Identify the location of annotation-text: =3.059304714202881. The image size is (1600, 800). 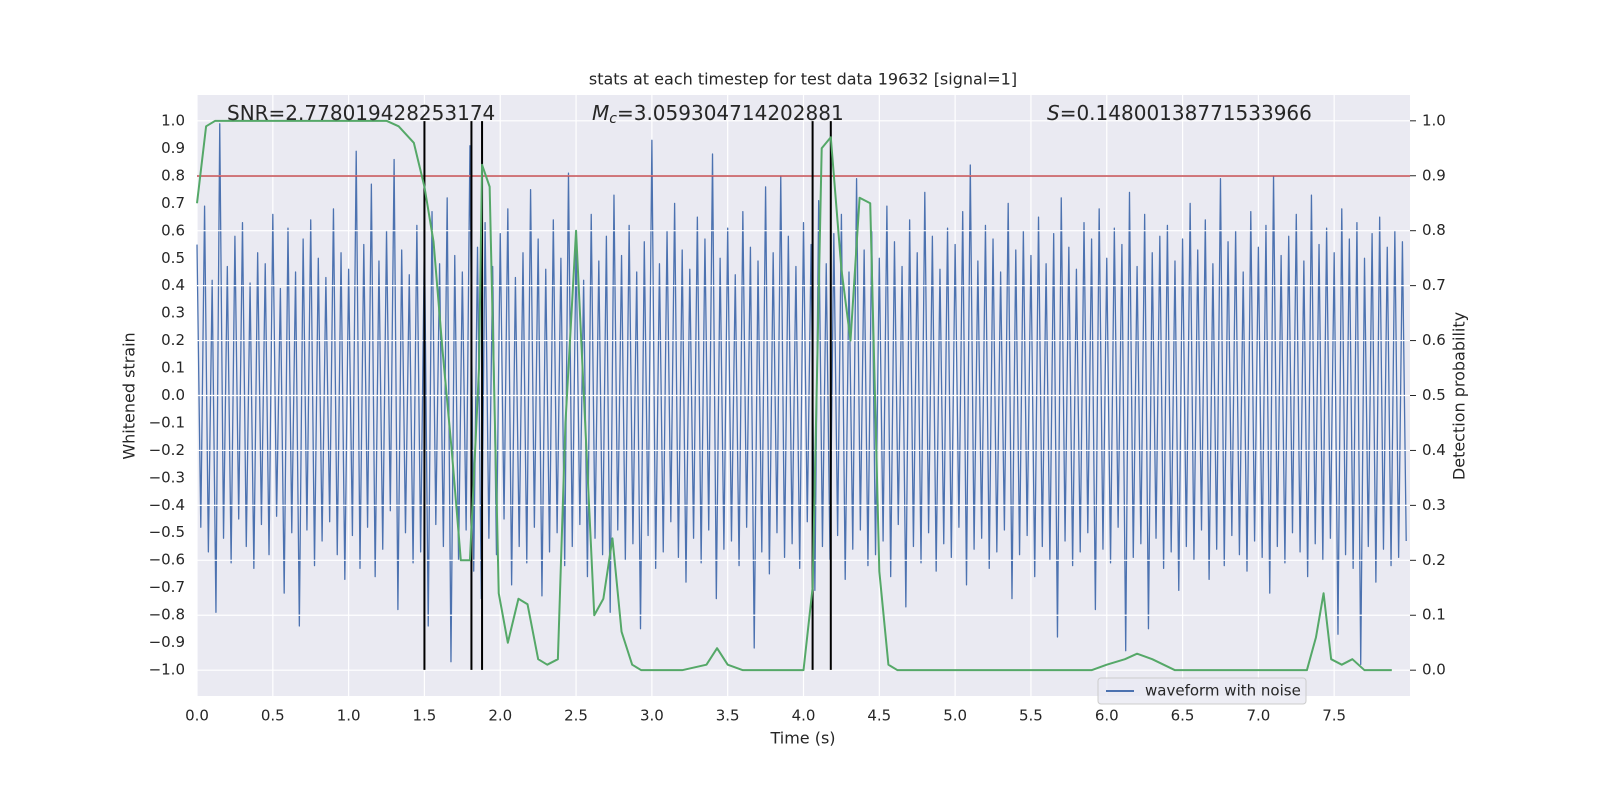
(730, 113).